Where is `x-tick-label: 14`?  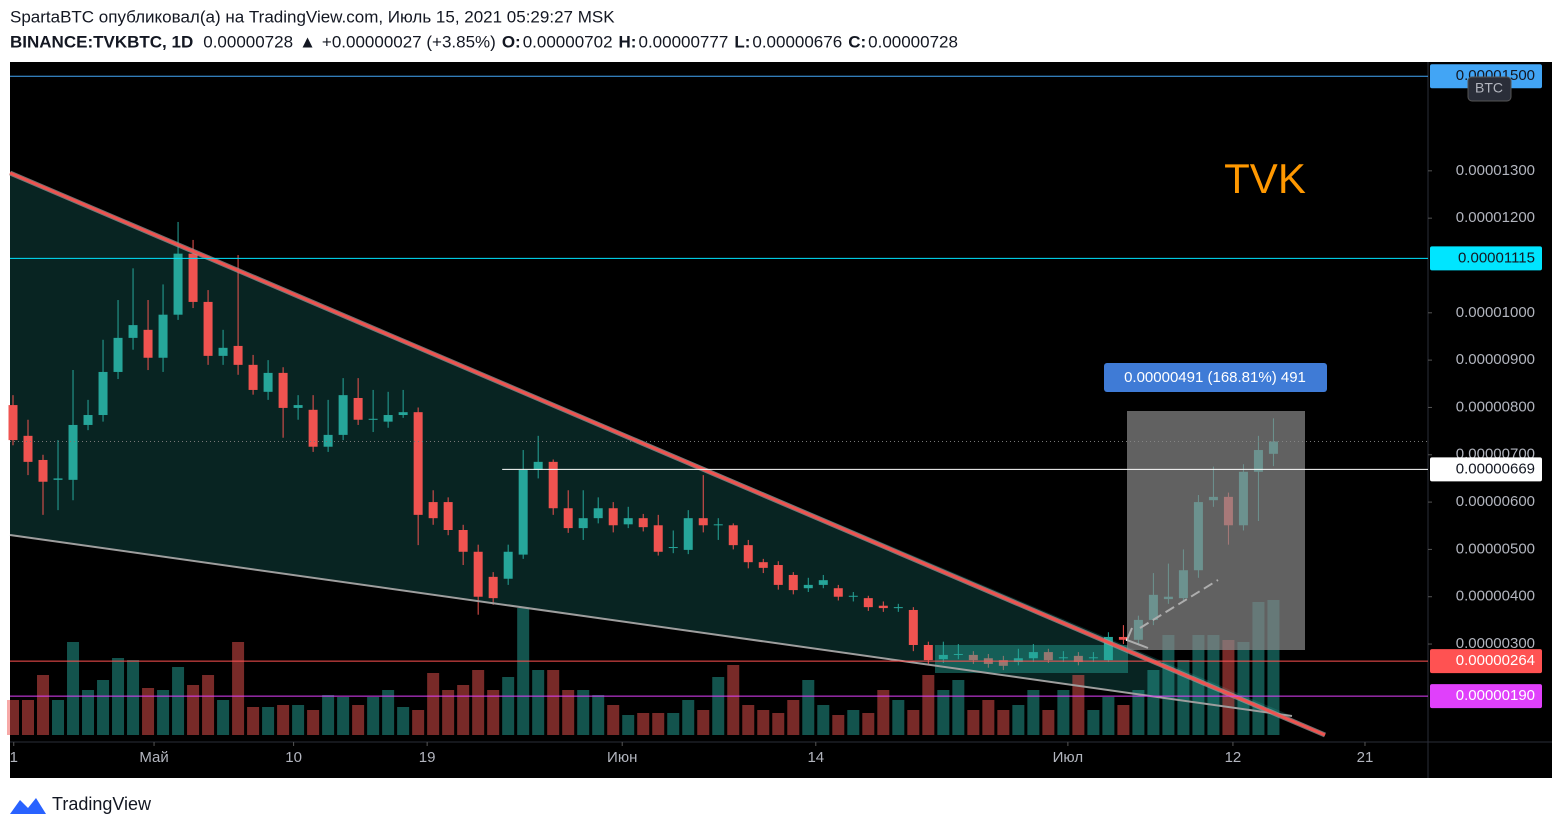
x-tick-label: 14 is located at coordinates (815, 757).